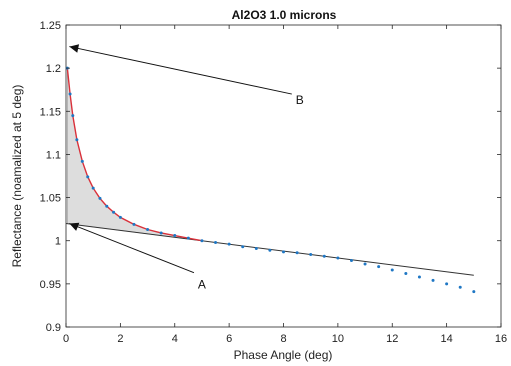  I want to click on x-tick-label: 10, so click(338, 339).